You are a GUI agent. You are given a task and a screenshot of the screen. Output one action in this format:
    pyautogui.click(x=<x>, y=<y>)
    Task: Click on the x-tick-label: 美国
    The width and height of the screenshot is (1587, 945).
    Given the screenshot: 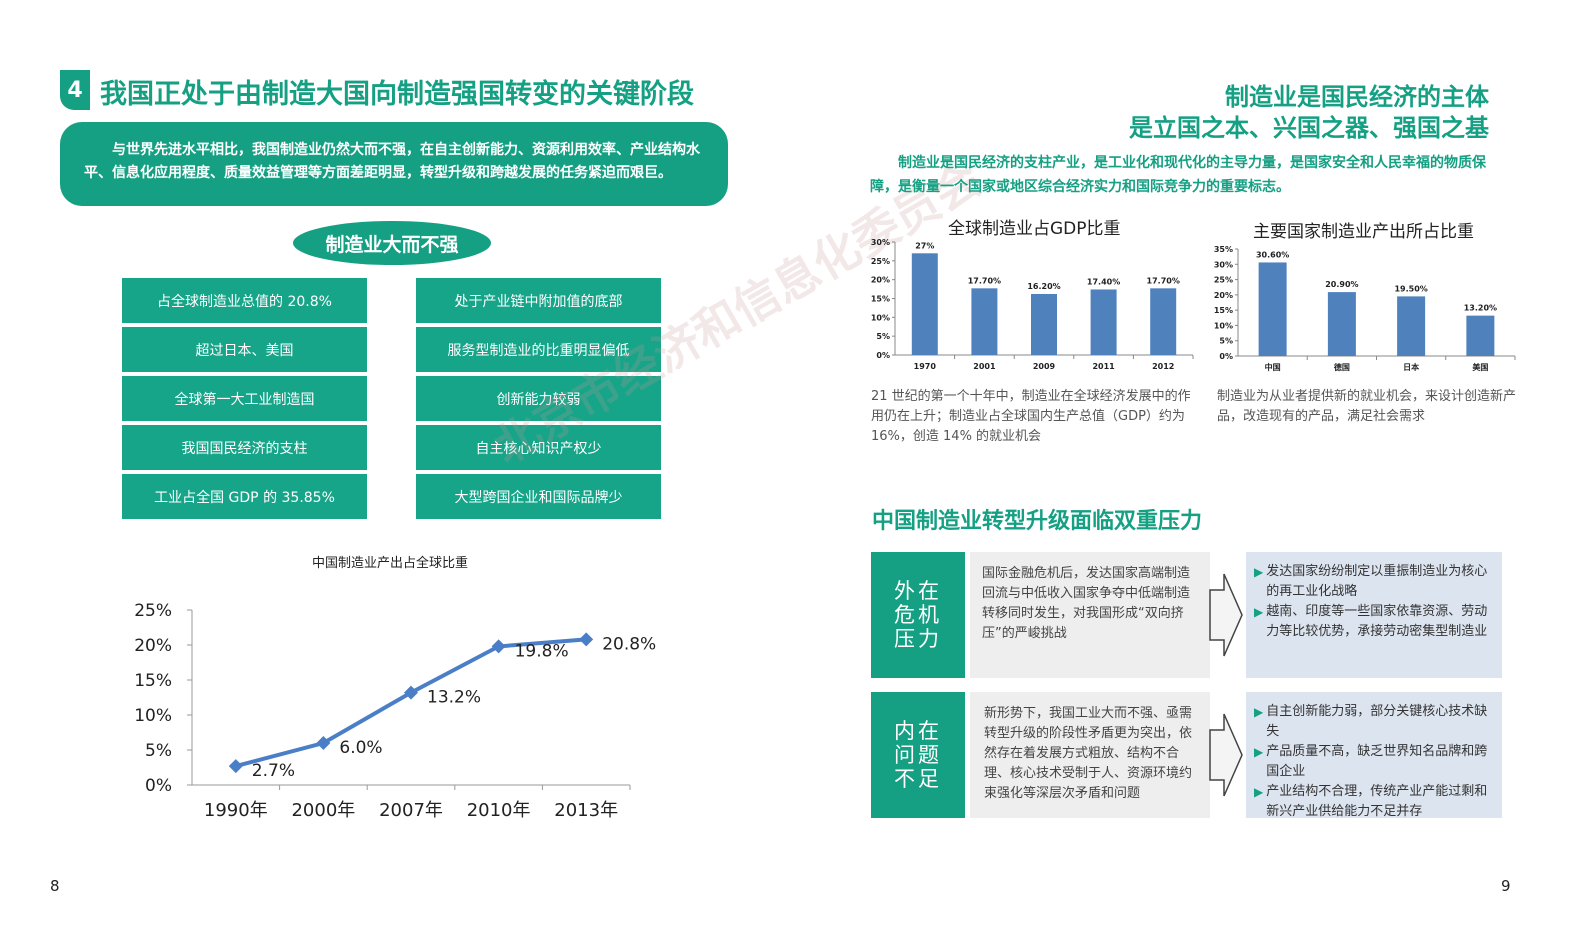 What is the action you would take?
    pyautogui.click(x=1480, y=367)
    